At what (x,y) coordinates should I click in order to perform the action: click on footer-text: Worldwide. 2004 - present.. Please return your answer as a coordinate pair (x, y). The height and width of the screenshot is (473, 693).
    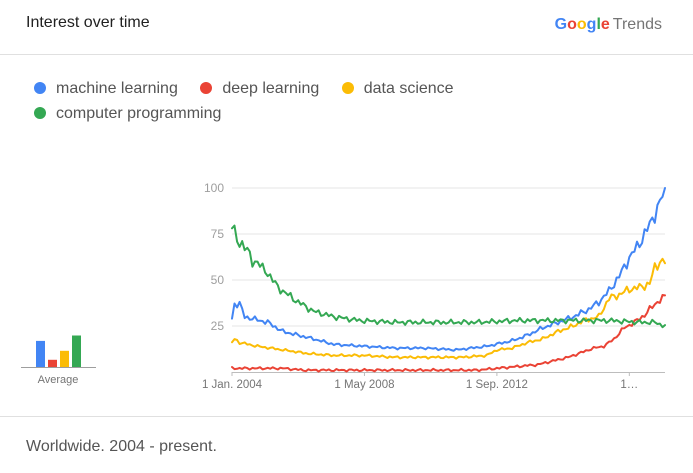
    Looking at the image, I should click on (121, 446).